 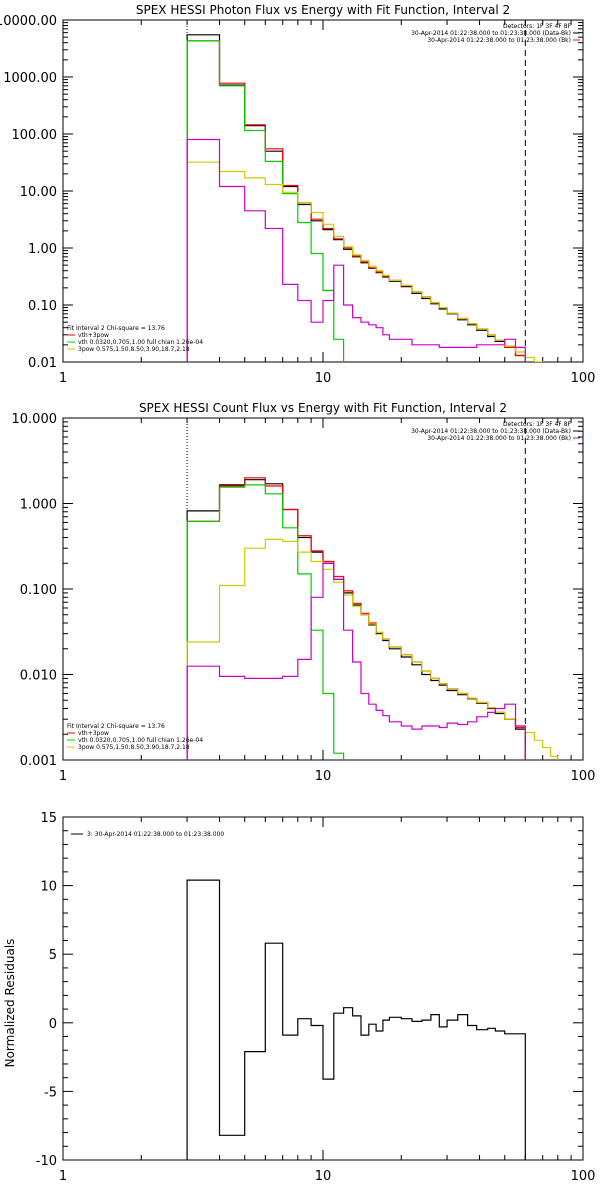 What do you see at coordinates (38, 590) in the screenshot?
I see `y-tick-label: 0.100` at bounding box center [38, 590].